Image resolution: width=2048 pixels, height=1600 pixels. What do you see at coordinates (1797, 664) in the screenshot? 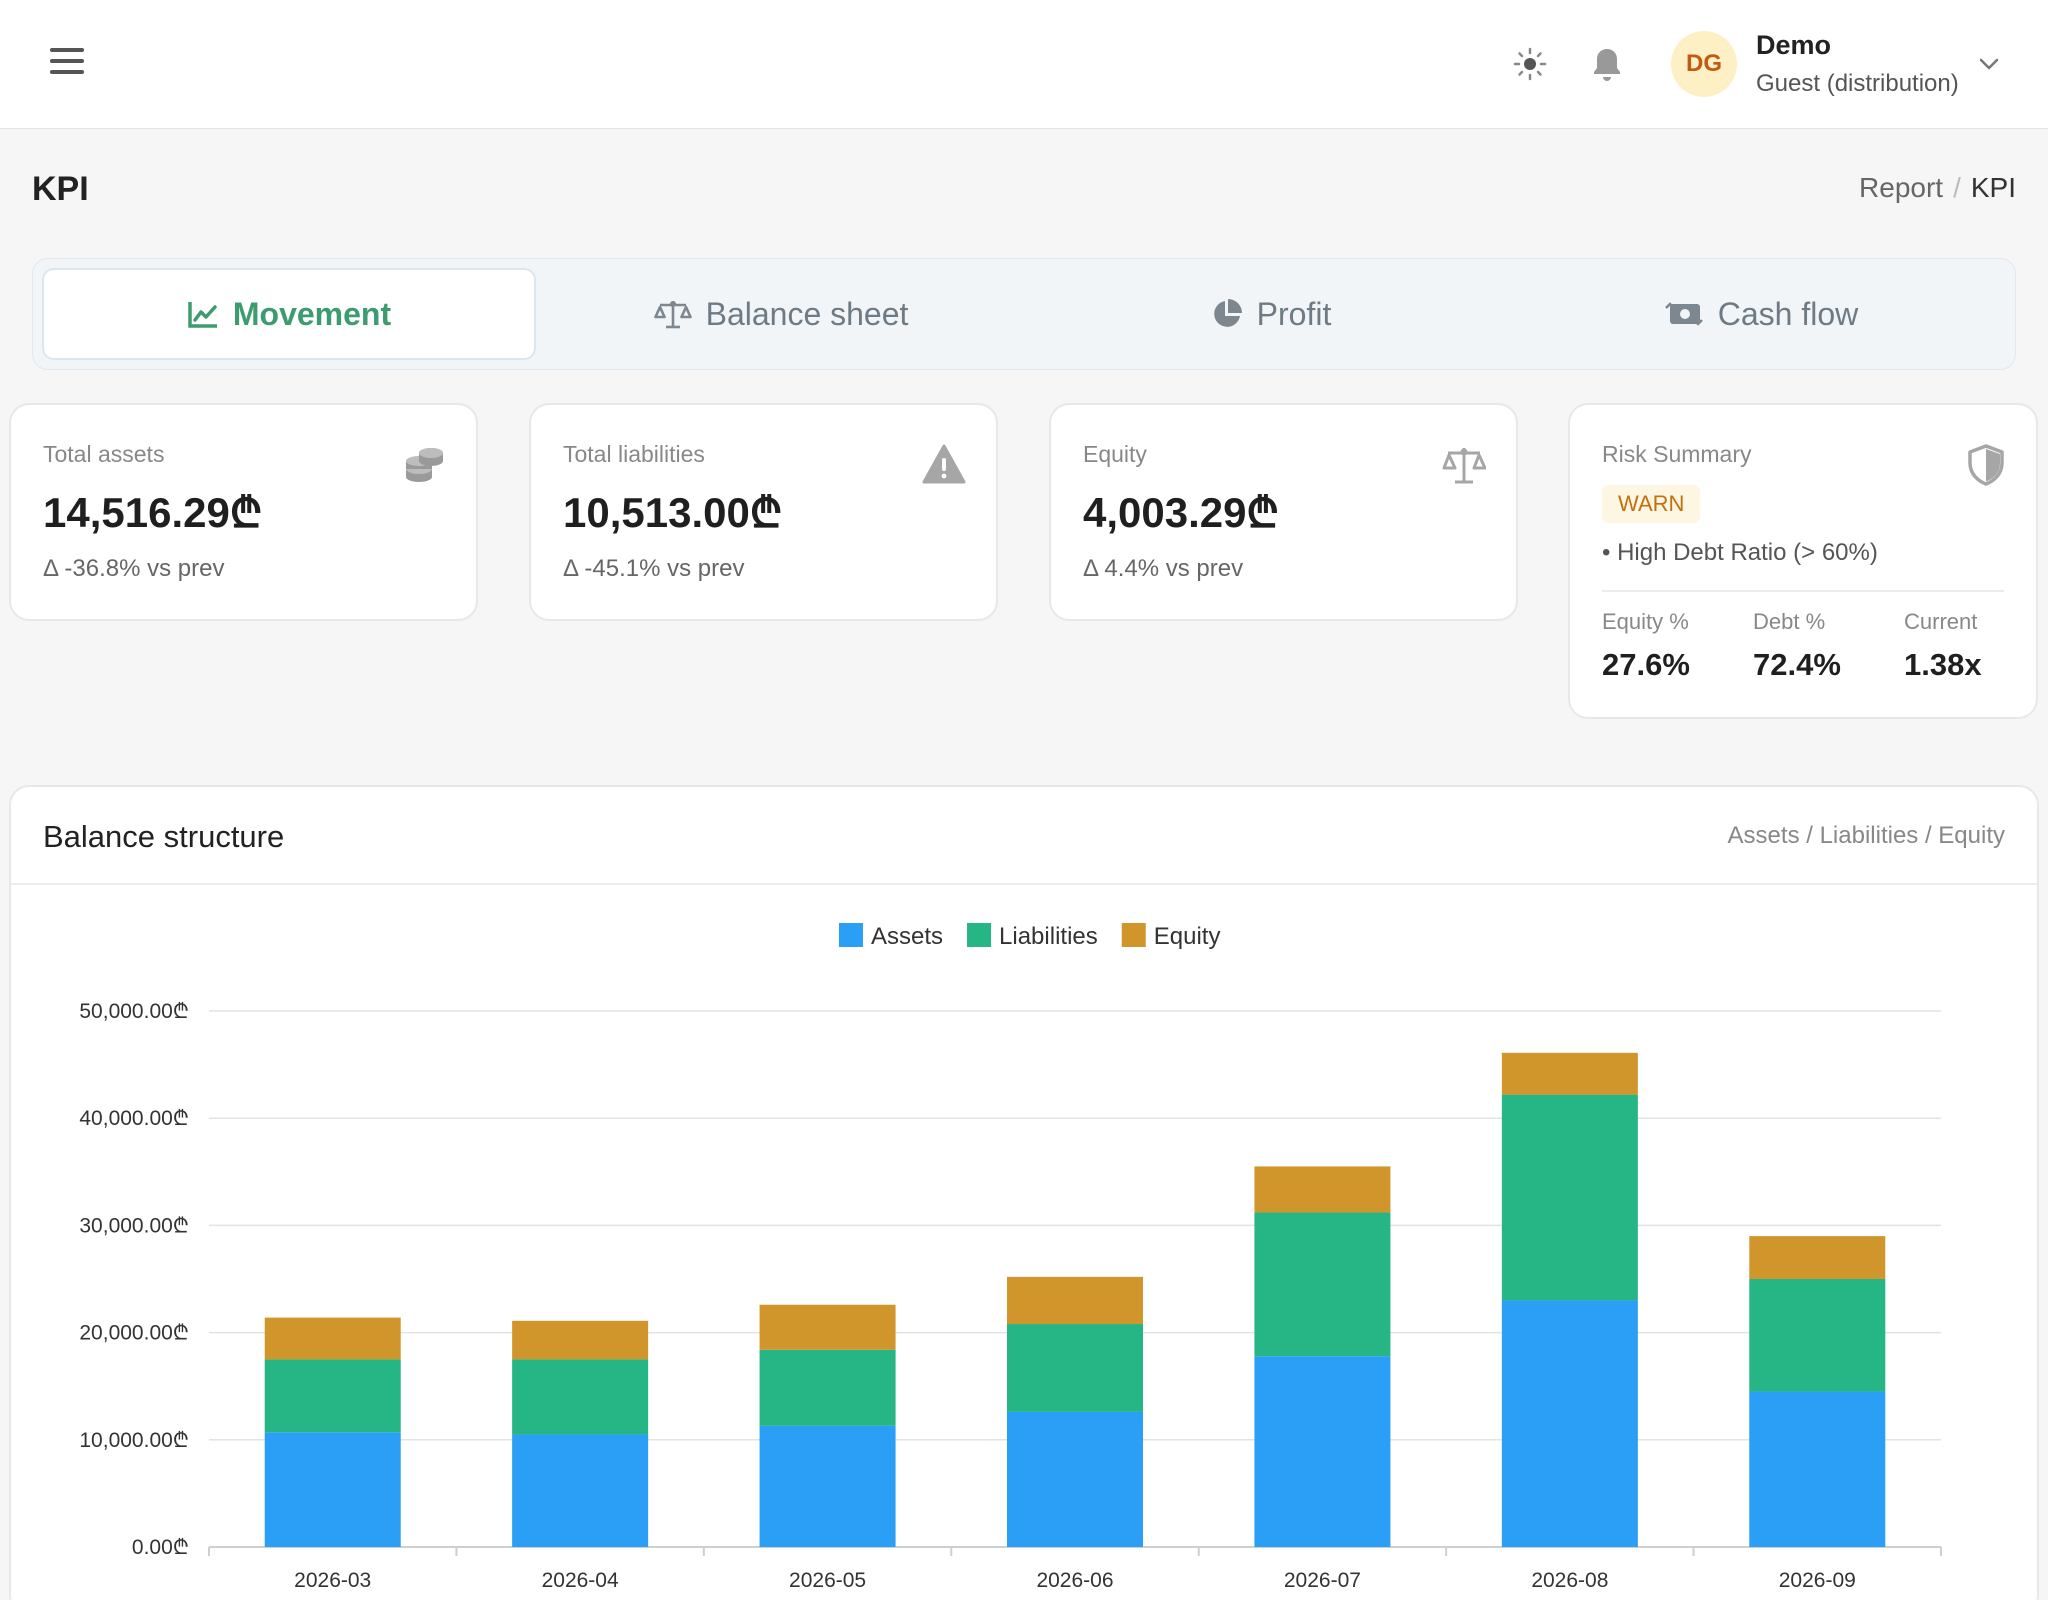
I see `stat-value: 72.4%` at bounding box center [1797, 664].